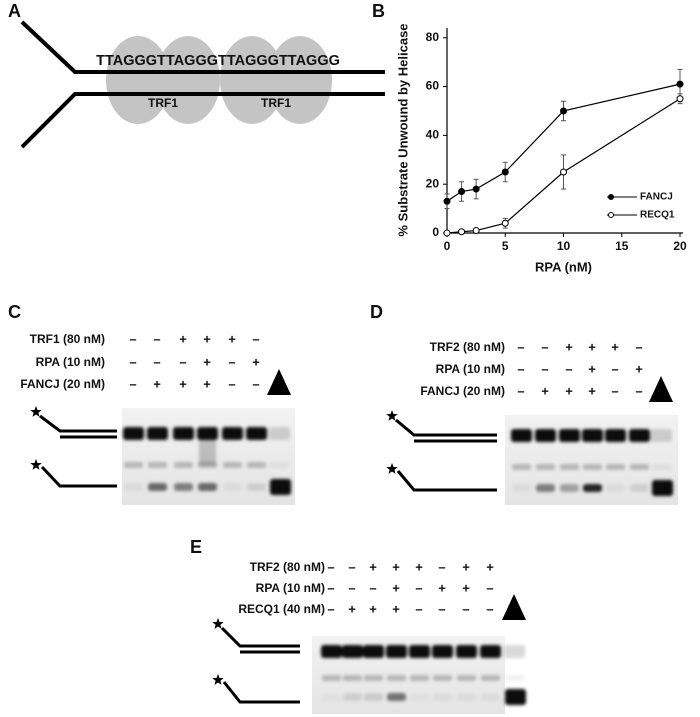 This screenshot has width=700, height=717. I want to click on x-tick-label: 20, so click(680, 246).